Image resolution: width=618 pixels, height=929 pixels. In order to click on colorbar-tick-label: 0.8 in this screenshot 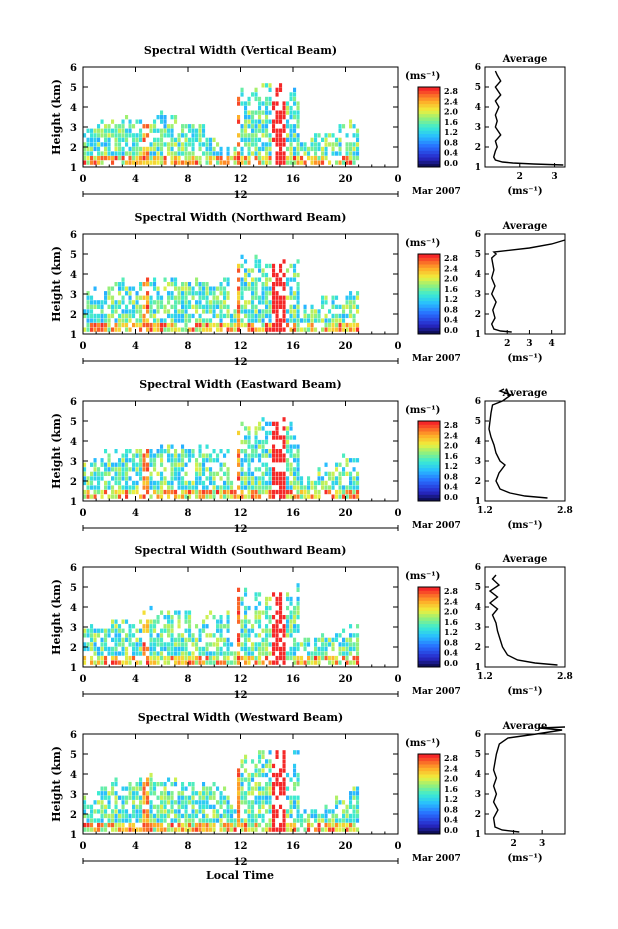, I will do `click(451, 309)`.